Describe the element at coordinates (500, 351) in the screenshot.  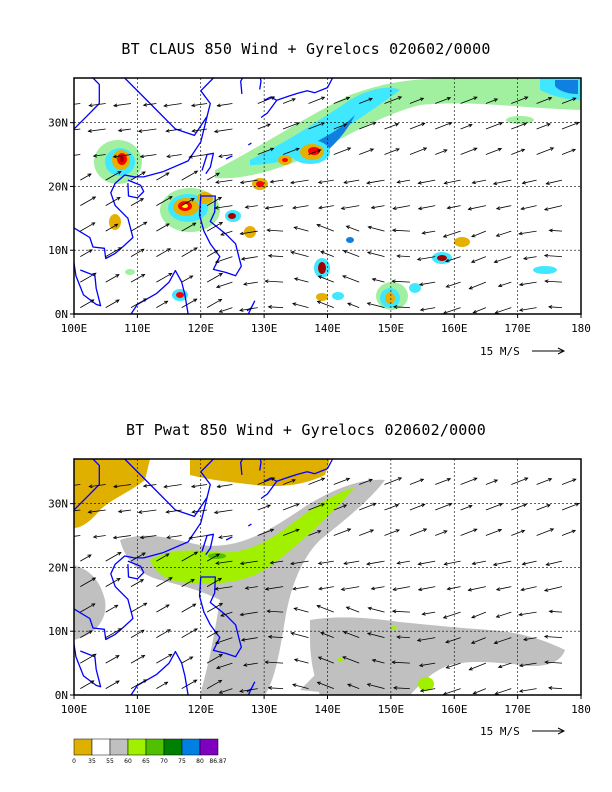
I see `panel1-ref-vector-label: 15 M/S` at that location.